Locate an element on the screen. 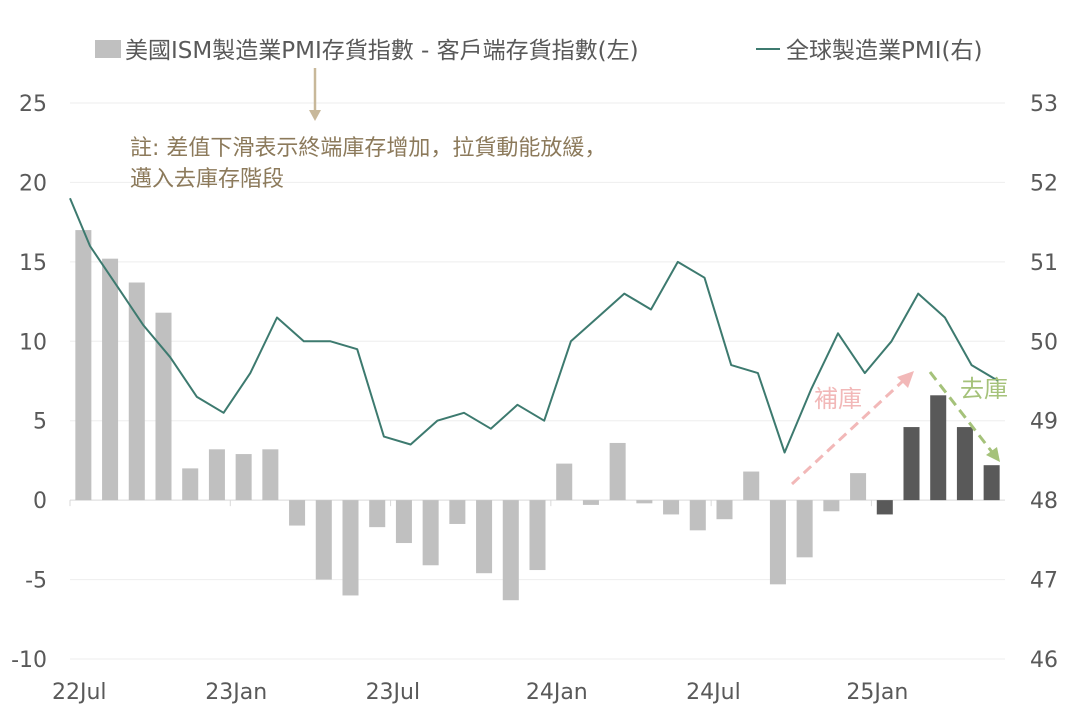 The image size is (1077, 718). right-tick-label: 52 is located at coordinates (1044, 183).